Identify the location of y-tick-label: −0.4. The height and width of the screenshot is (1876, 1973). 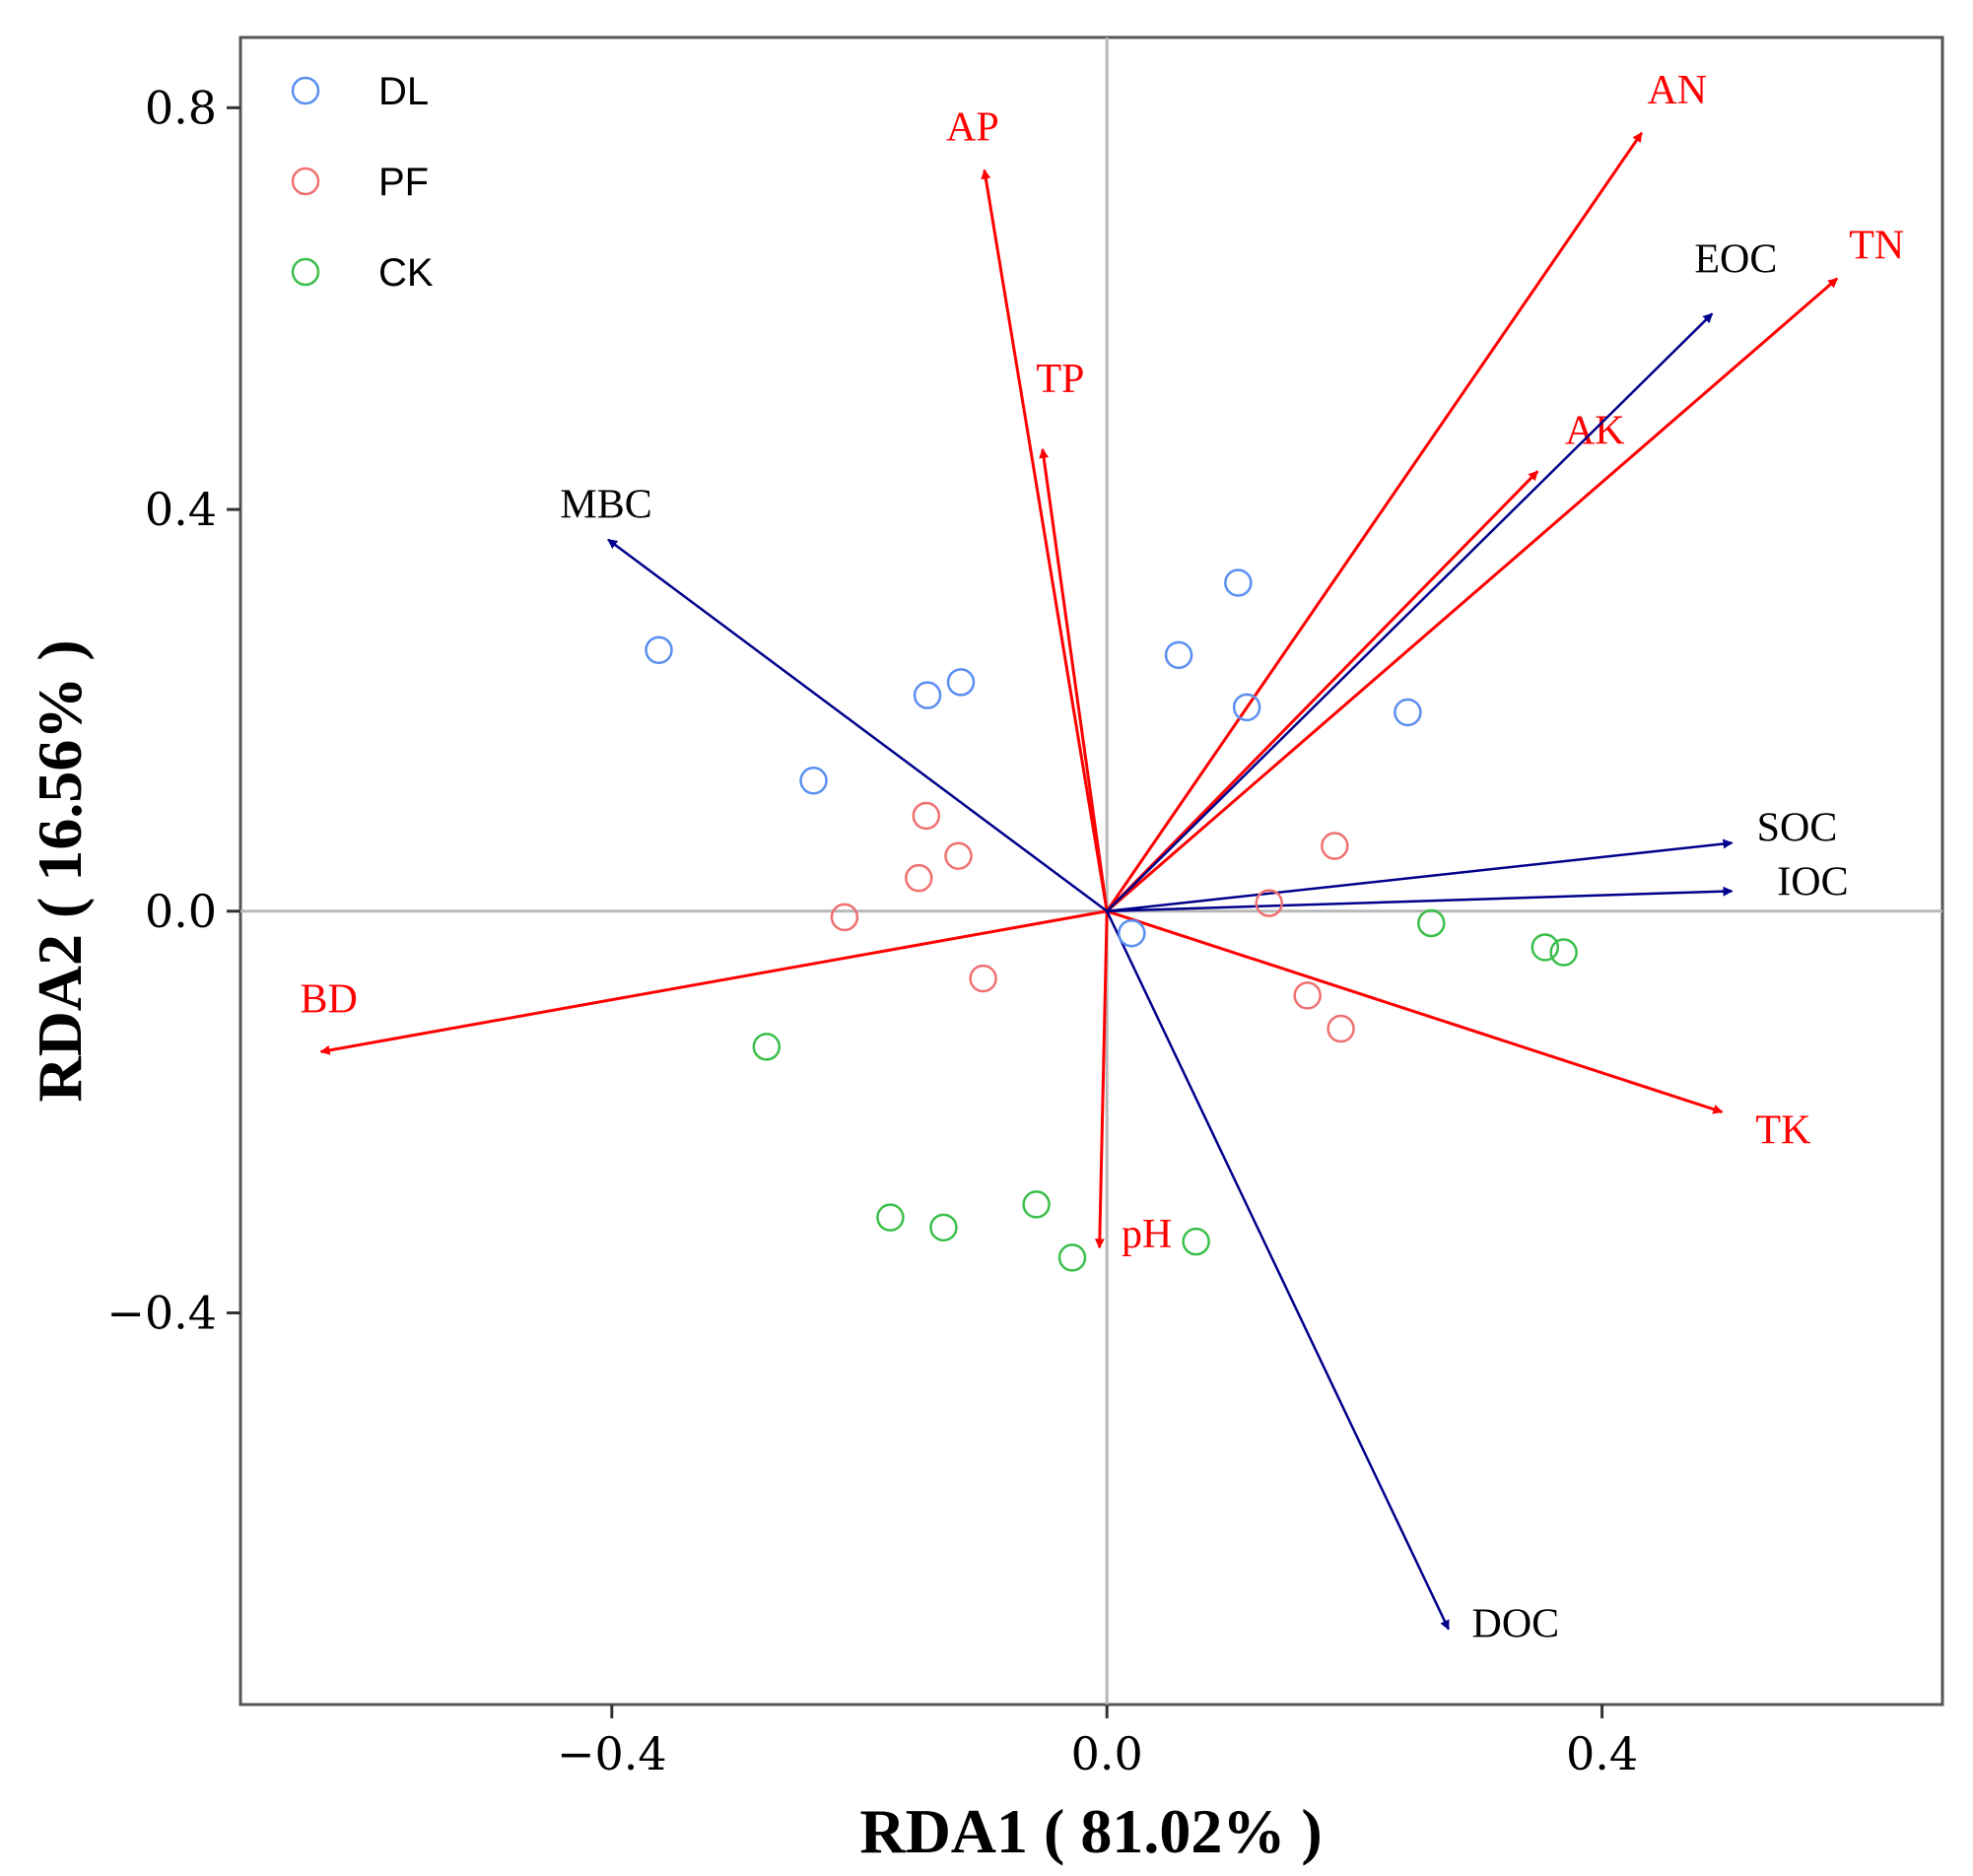
(161, 1312).